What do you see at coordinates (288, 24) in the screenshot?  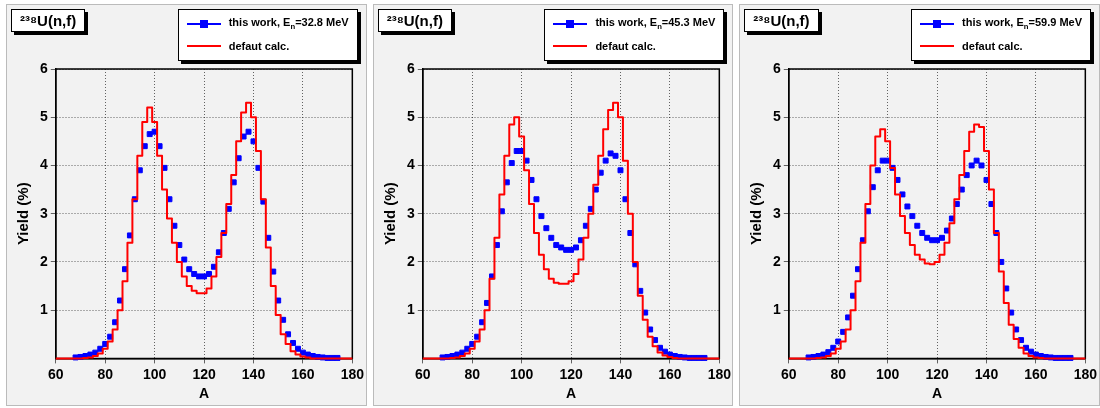 I see `legend-label: this work, E$_{n}$=32.8 MeV` at bounding box center [288, 24].